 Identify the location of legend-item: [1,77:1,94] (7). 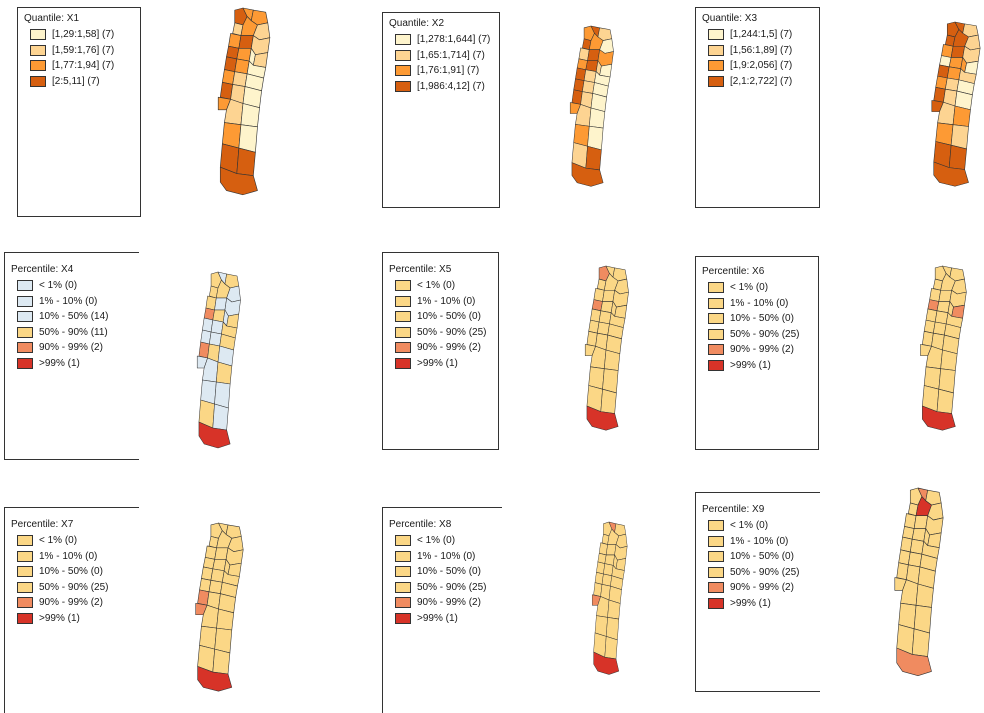
(79, 66).